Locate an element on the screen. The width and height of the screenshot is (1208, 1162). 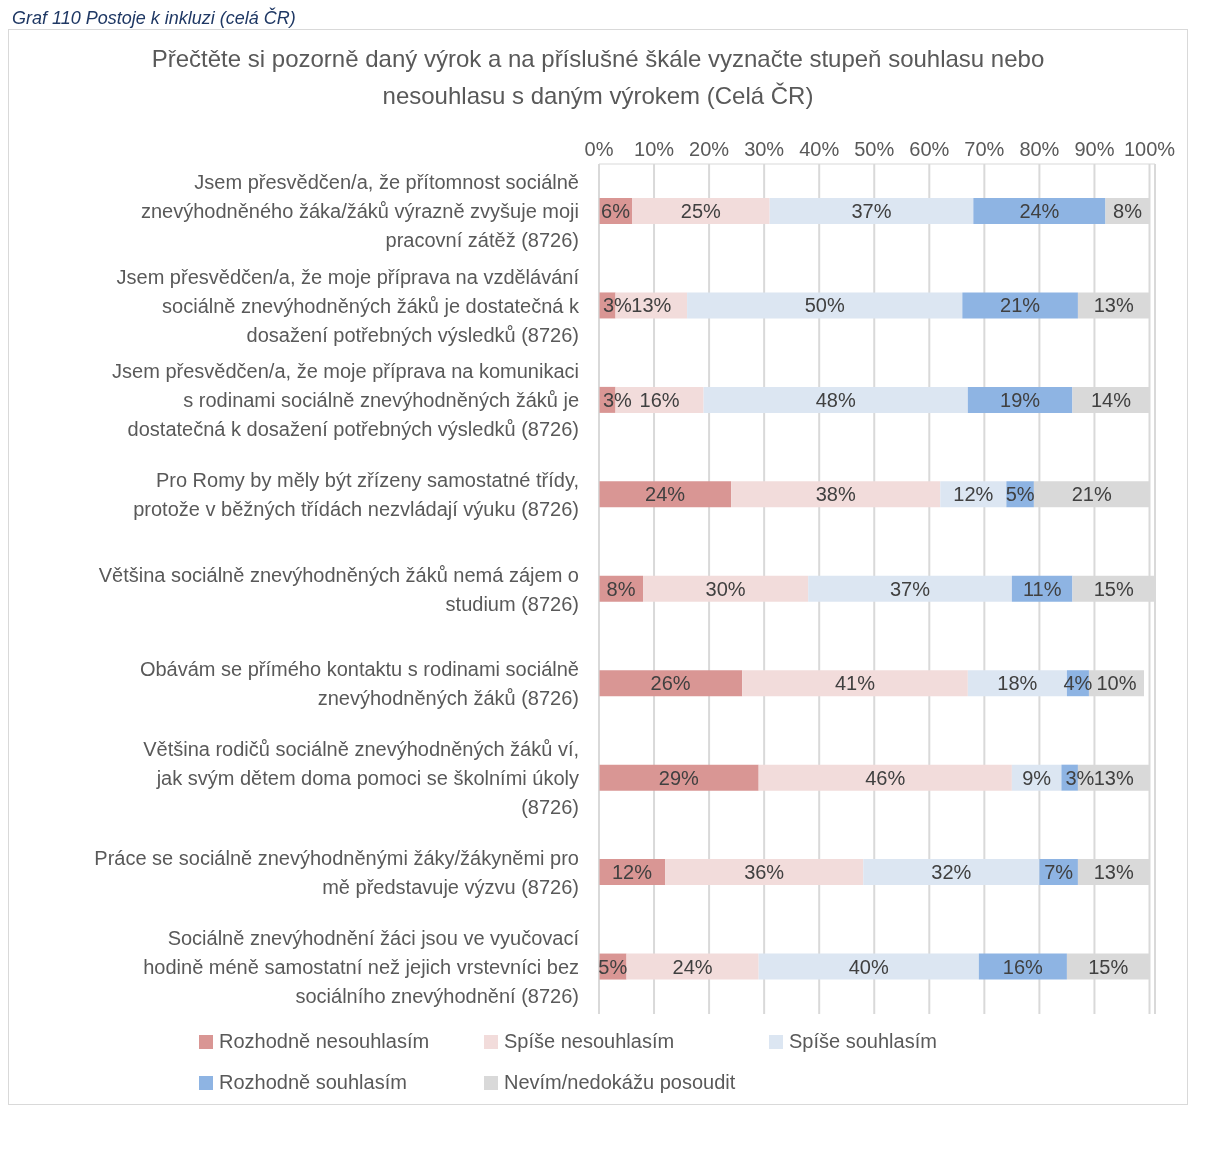
data-label: 40% is located at coordinates (868, 966).